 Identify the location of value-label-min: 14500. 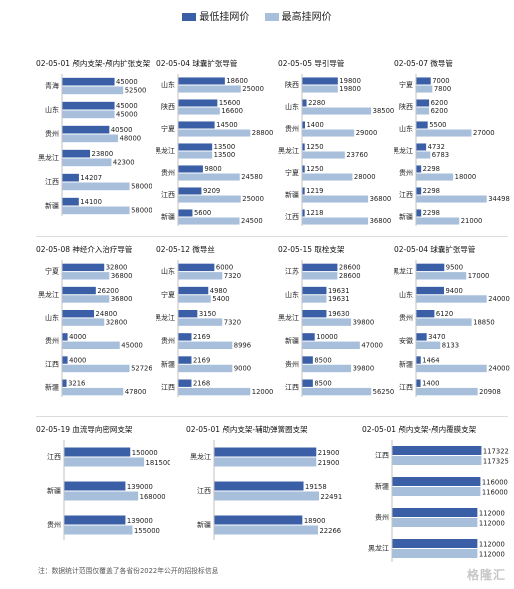
(227, 125).